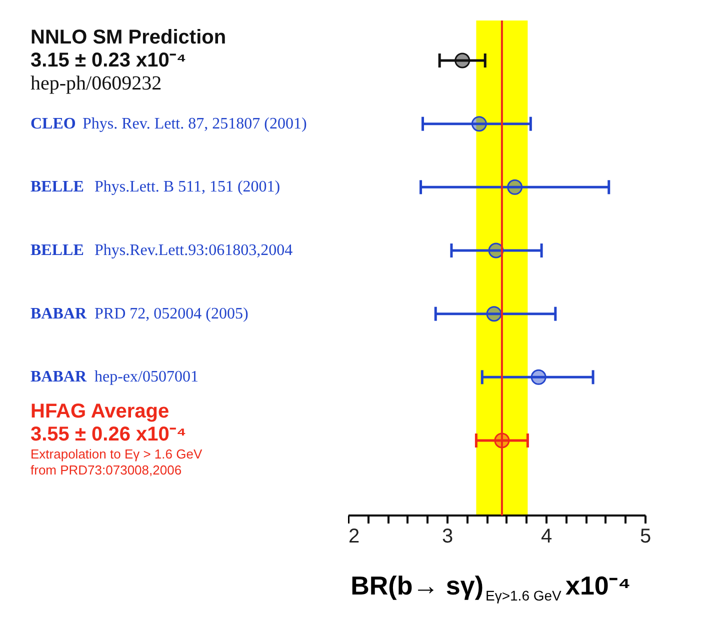 The height and width of the screenshot is (630, 709). Describe the element at coordinates (114, 377) in the screenshot. I see `y-tick-label: BABAR hep-ex/0507001` at that location.